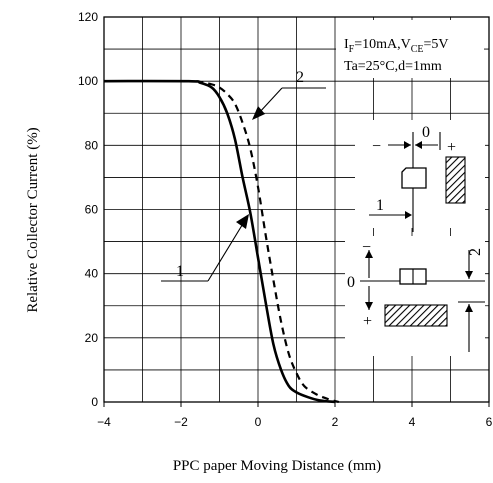 This screenshot has height=483, width=493. I want to click on callout-2: 2, so click(289, 94).